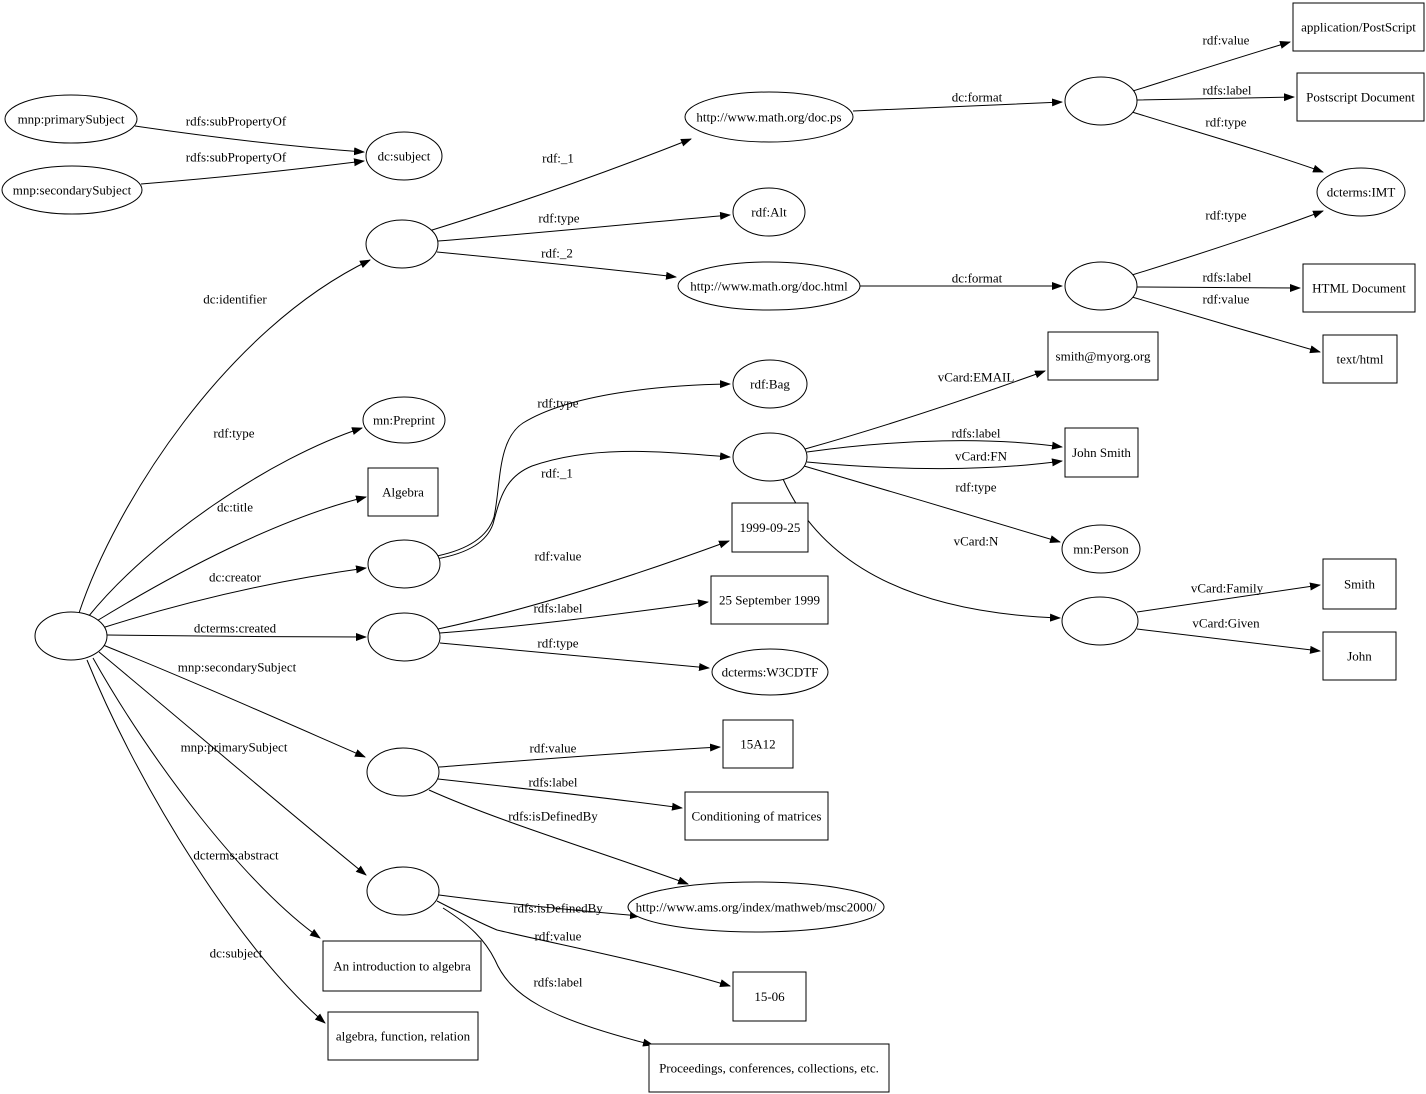 This screenshot has width=1426, height=1094. What do you see at coordinates (583, 585) in the screenshot?
I see `edge-blank-created--date-iso` at bounding box center [583, 585].